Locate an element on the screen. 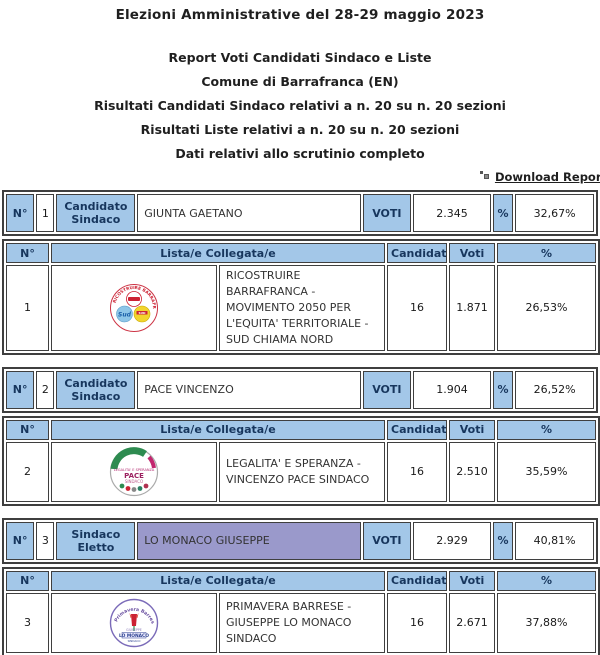 Image resolution: width=600 pixels, height=655 pixels. candidate-name: LO MONACO GIUSEPPE is located at coordinates (249, 540).